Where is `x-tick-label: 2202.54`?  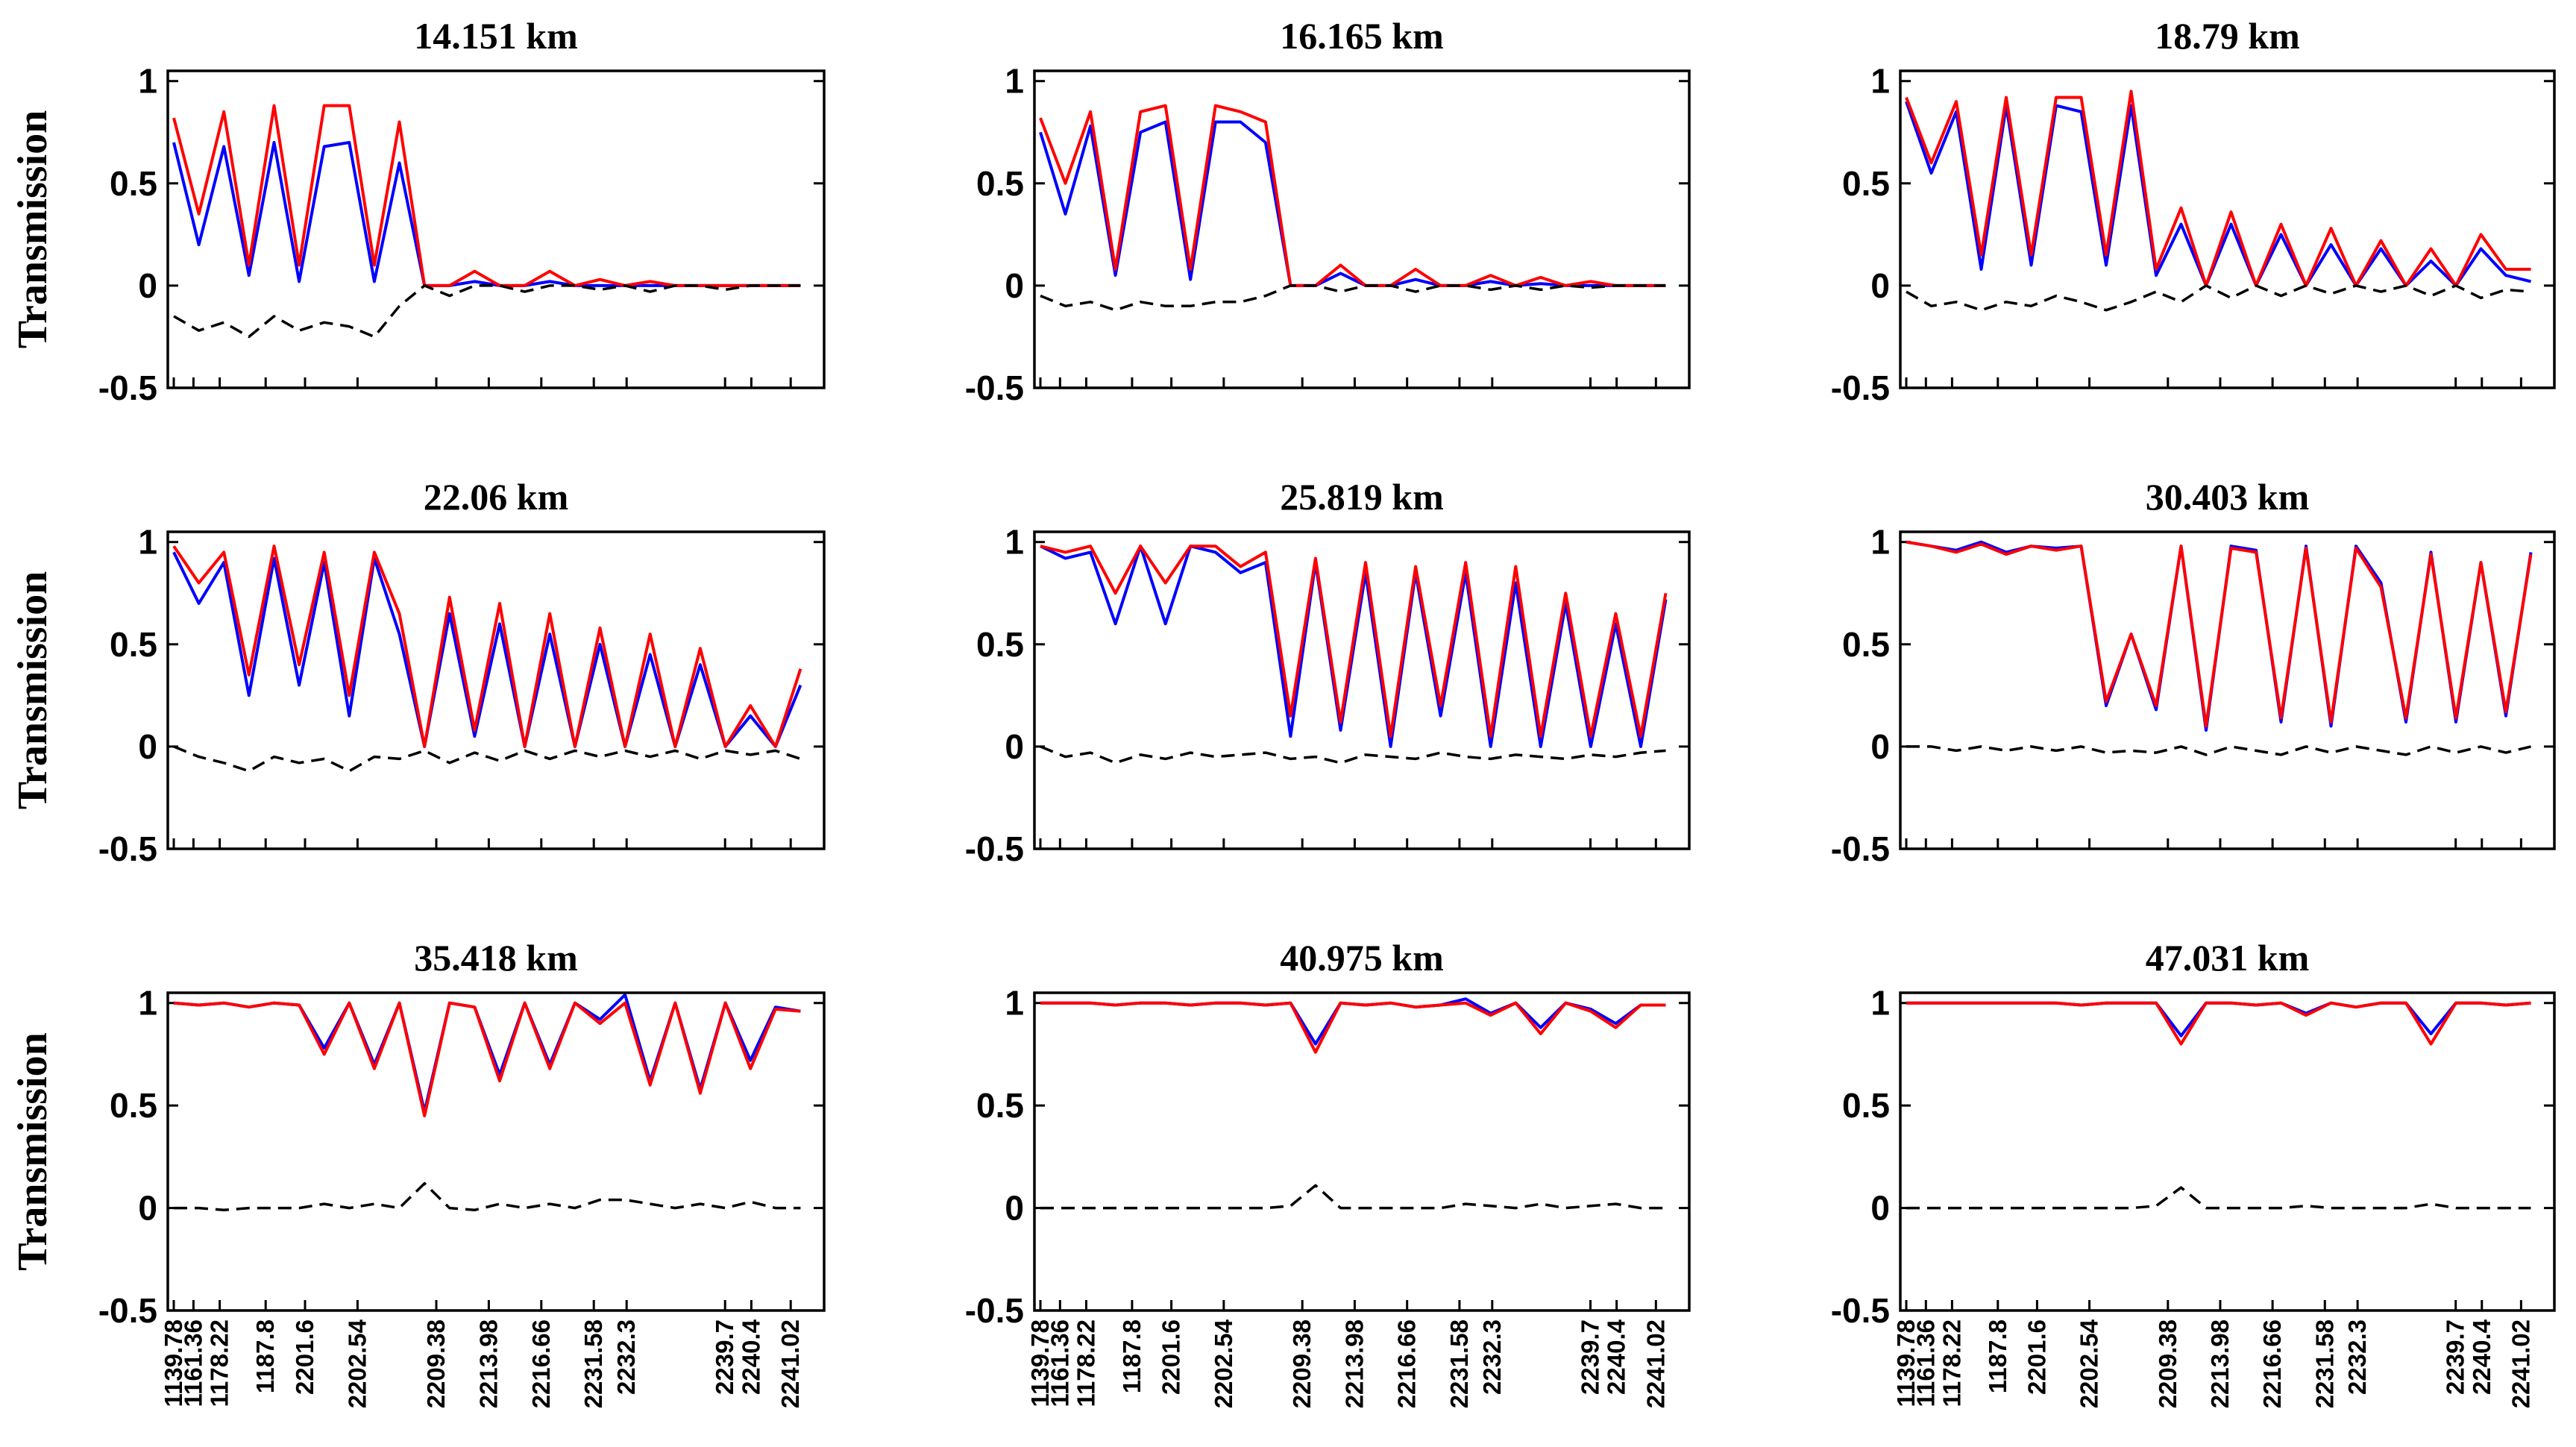 x-tick-label: 2202.54 is located at coordinates (357, 1363).